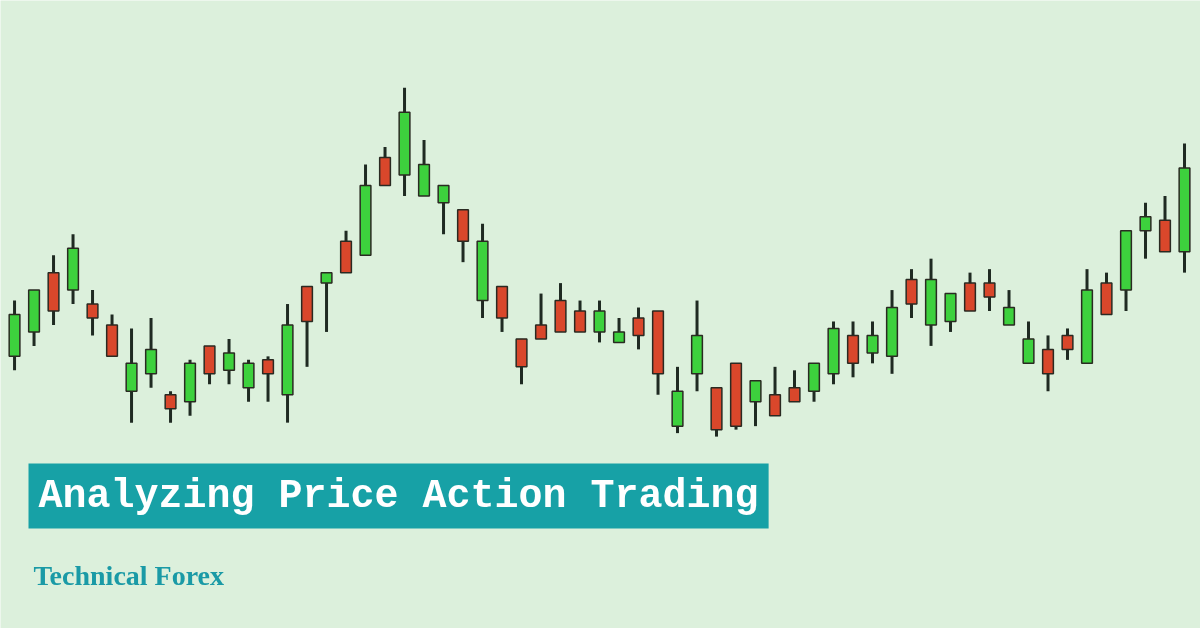 The height and width of the screenshot is (628, 1200). I want to click on text: Technical Forex, so click(129, 575).